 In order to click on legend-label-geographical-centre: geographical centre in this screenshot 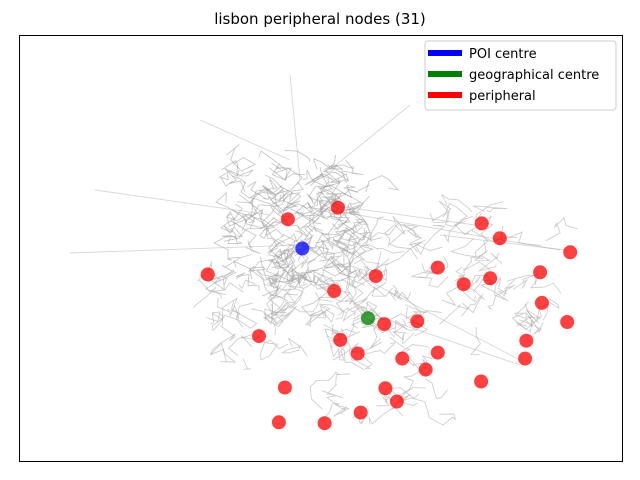, I will do `click(534, 75)`.